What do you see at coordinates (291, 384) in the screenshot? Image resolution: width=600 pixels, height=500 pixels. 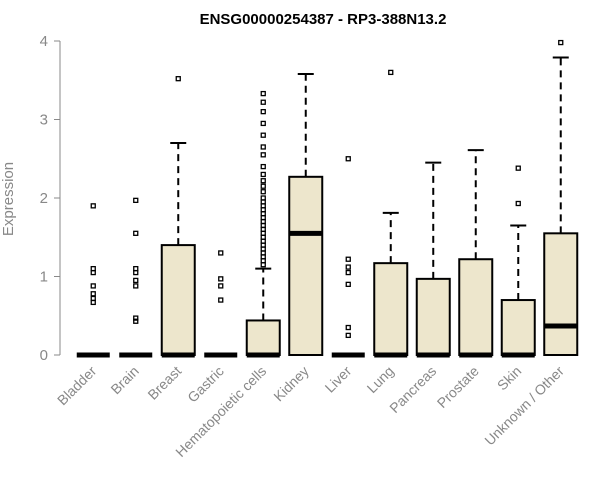 I see `x-category-label: Kidney` at bounding box center [291, 384].